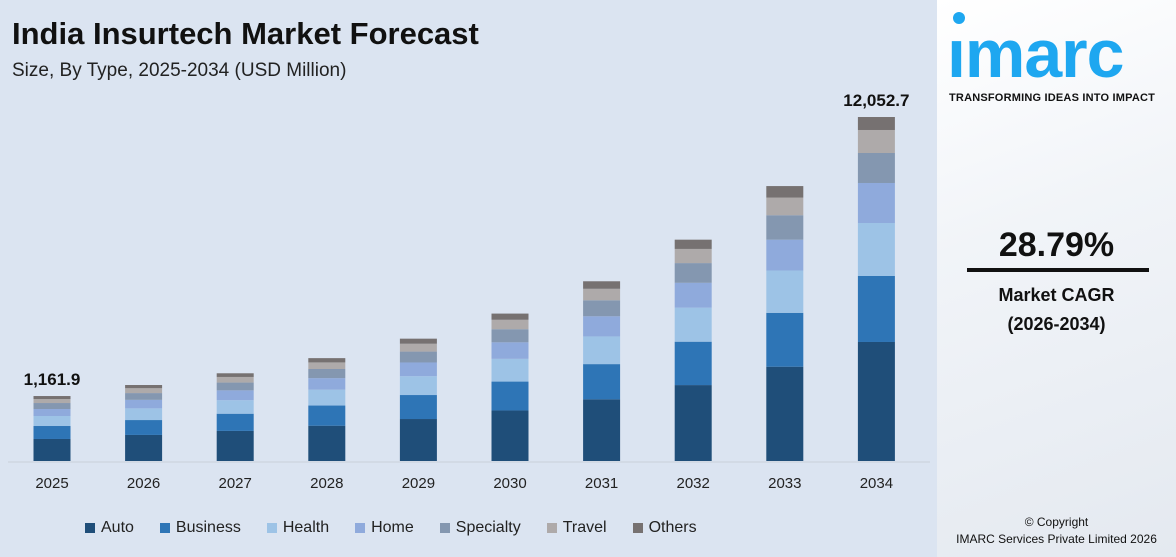 The image size is (1176, 557). I want to click on bar-segment-others-2026, so click(144, 387).